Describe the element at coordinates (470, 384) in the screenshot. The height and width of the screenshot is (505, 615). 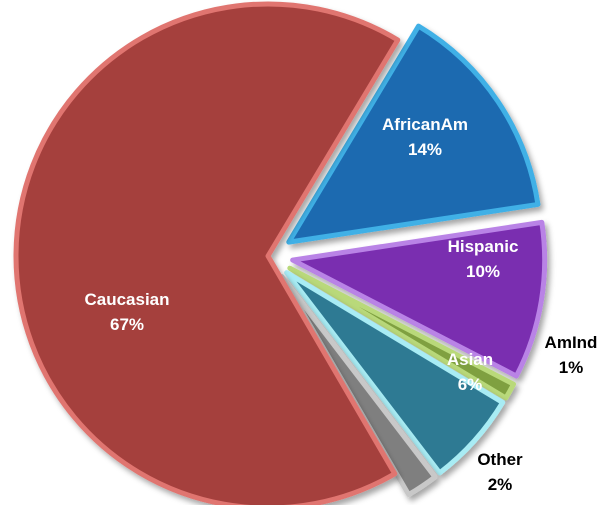
I see `slice-value-asian: 6%` at that location.